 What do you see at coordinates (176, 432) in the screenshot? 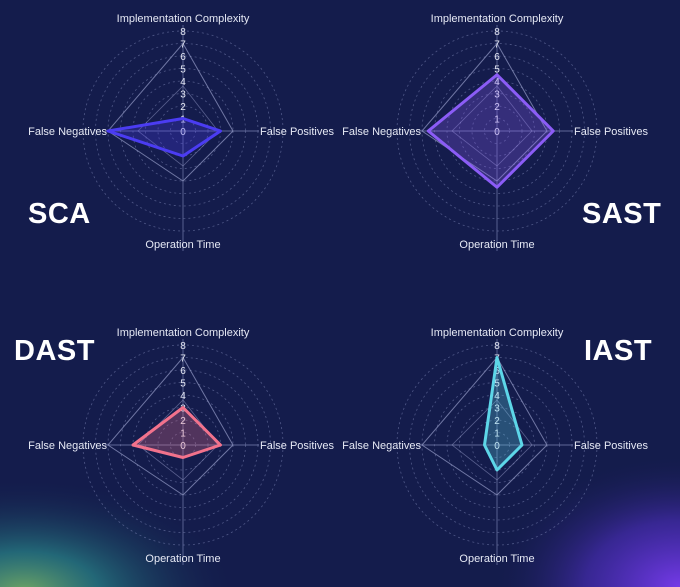
I see `series-polygon-dast` at bounding box center [176, 432].